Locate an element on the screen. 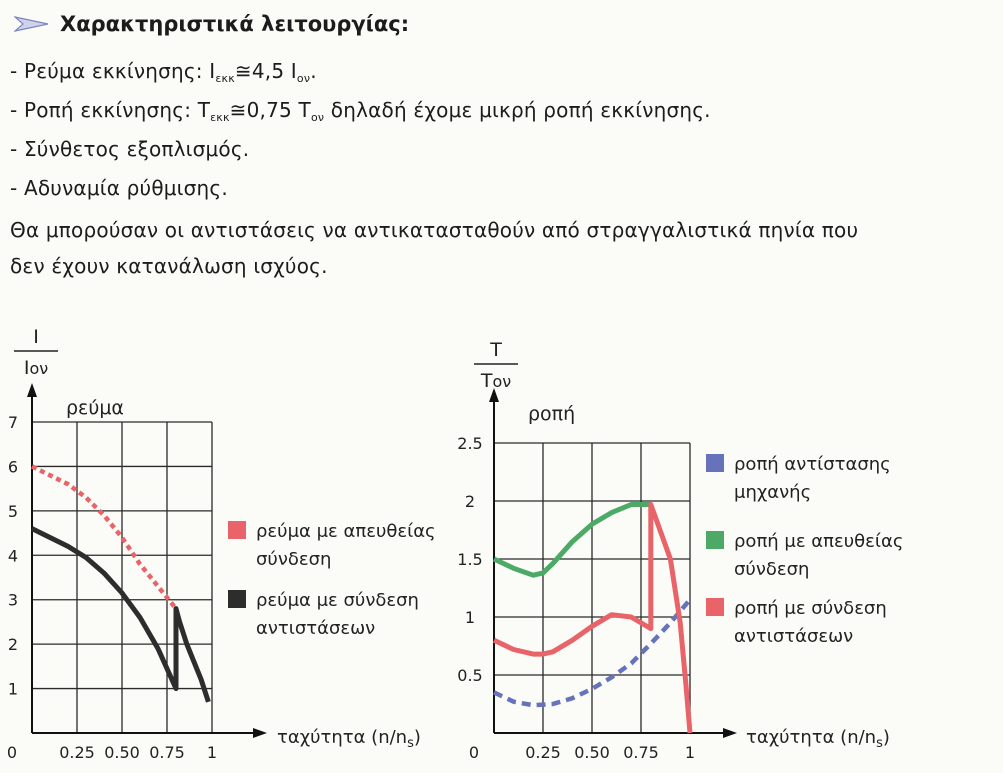 The image size is (1003, 773). legend-label: ρεύμα με σύνδεση is located at coordinates (337, 600).